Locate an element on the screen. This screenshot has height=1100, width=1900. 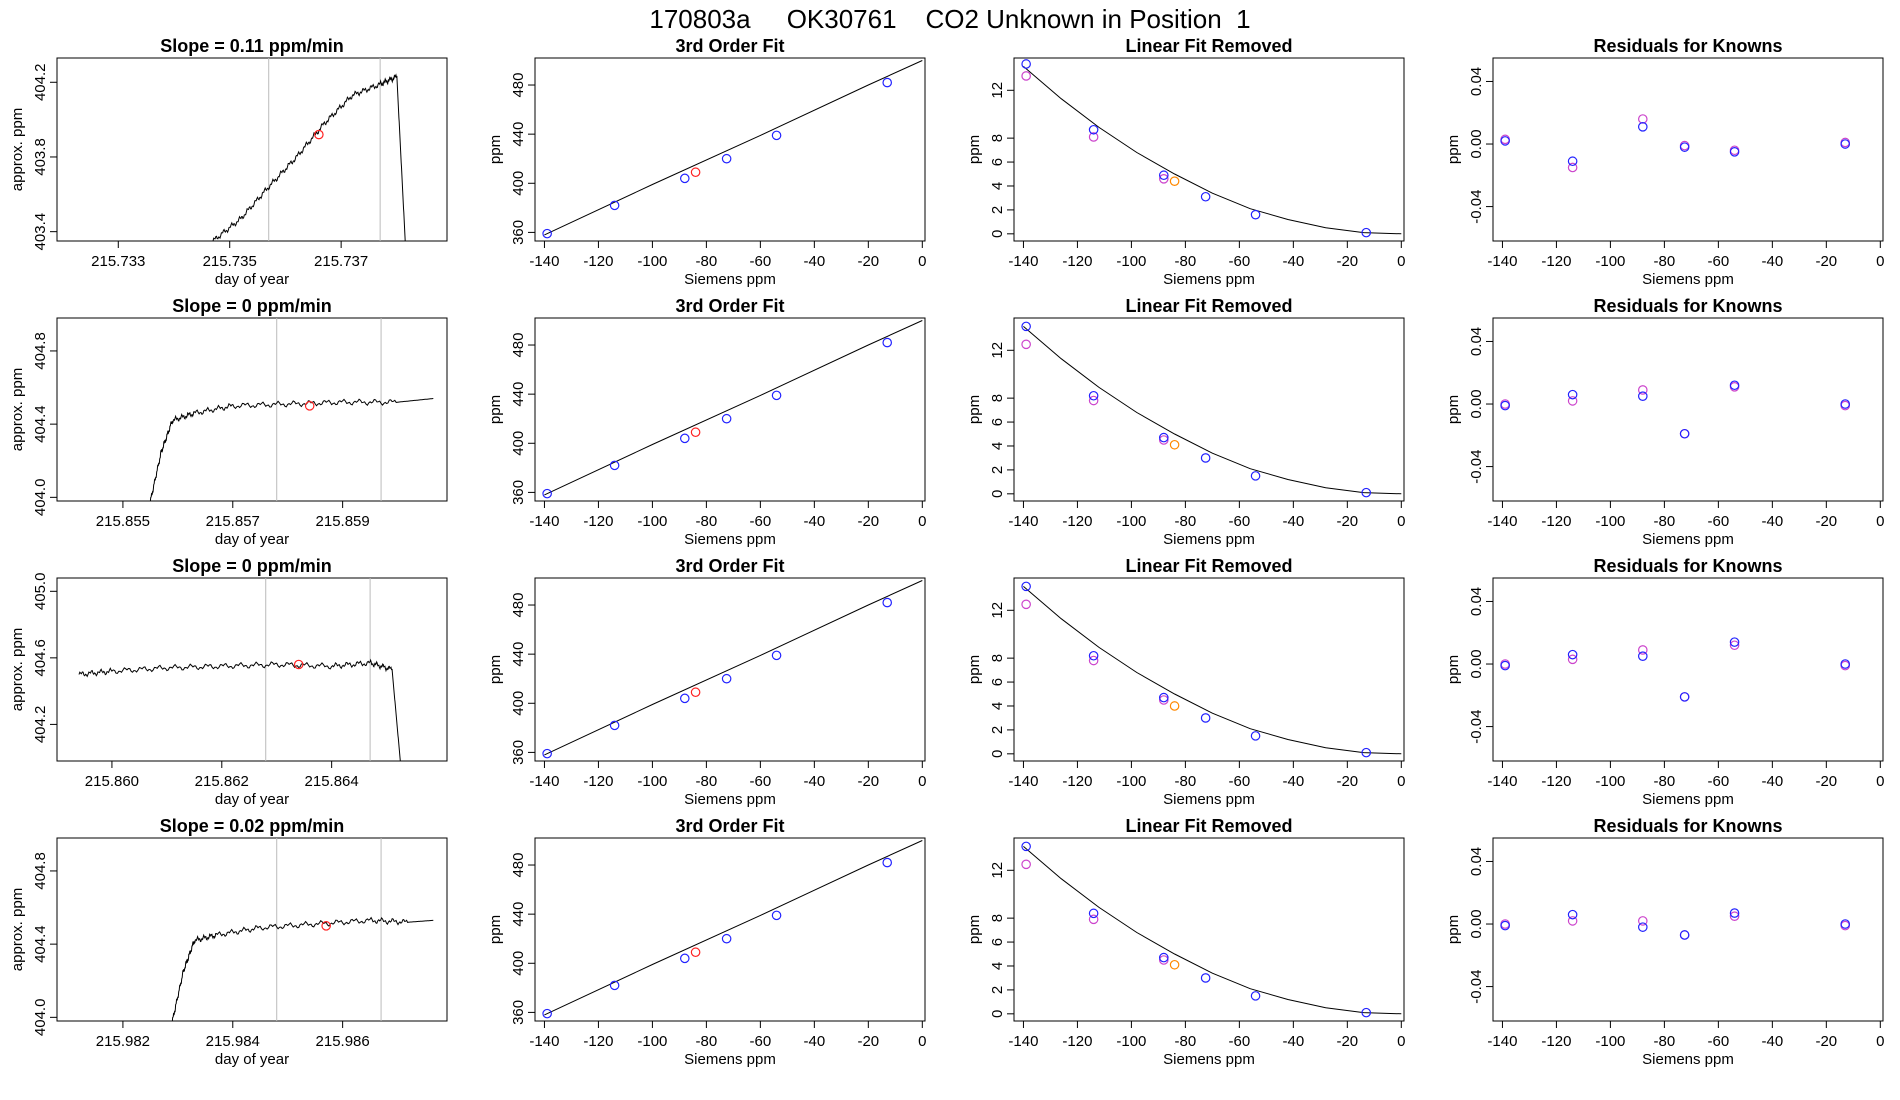
r1-residuals-y-tick-label: 0.04 is located at coordinates (1476, 81).